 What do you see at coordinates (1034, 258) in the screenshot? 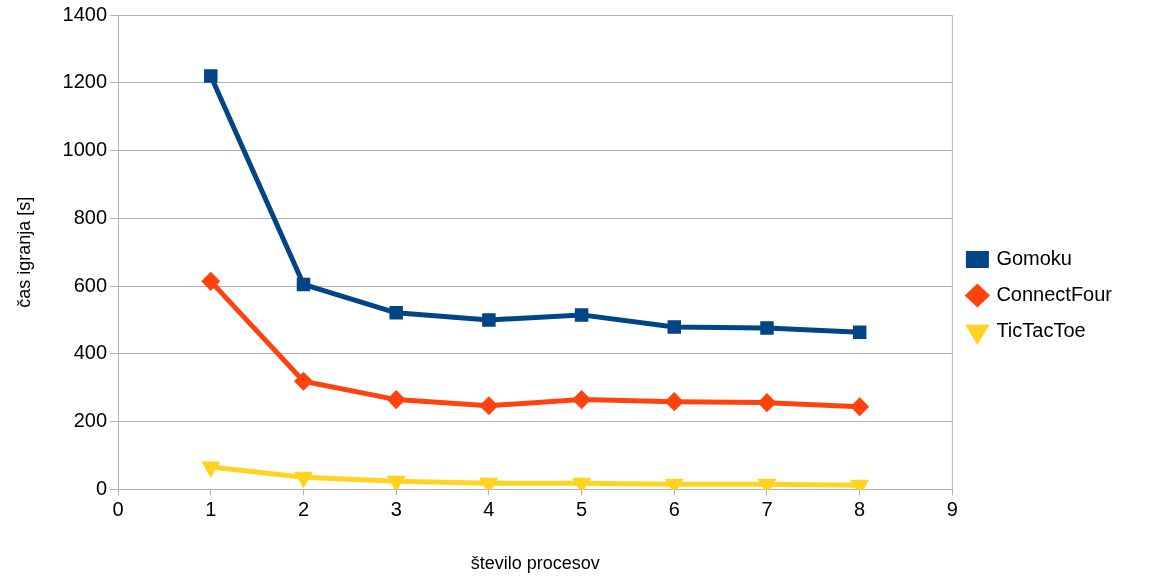
I see `legend-label: Gomoku` at bounding box center [1034, 258].